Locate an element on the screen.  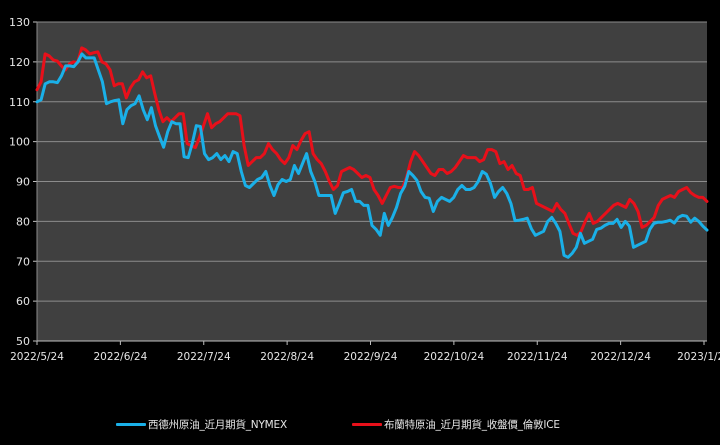
y-tick-label: 130 is located at coordinates (19, 22).